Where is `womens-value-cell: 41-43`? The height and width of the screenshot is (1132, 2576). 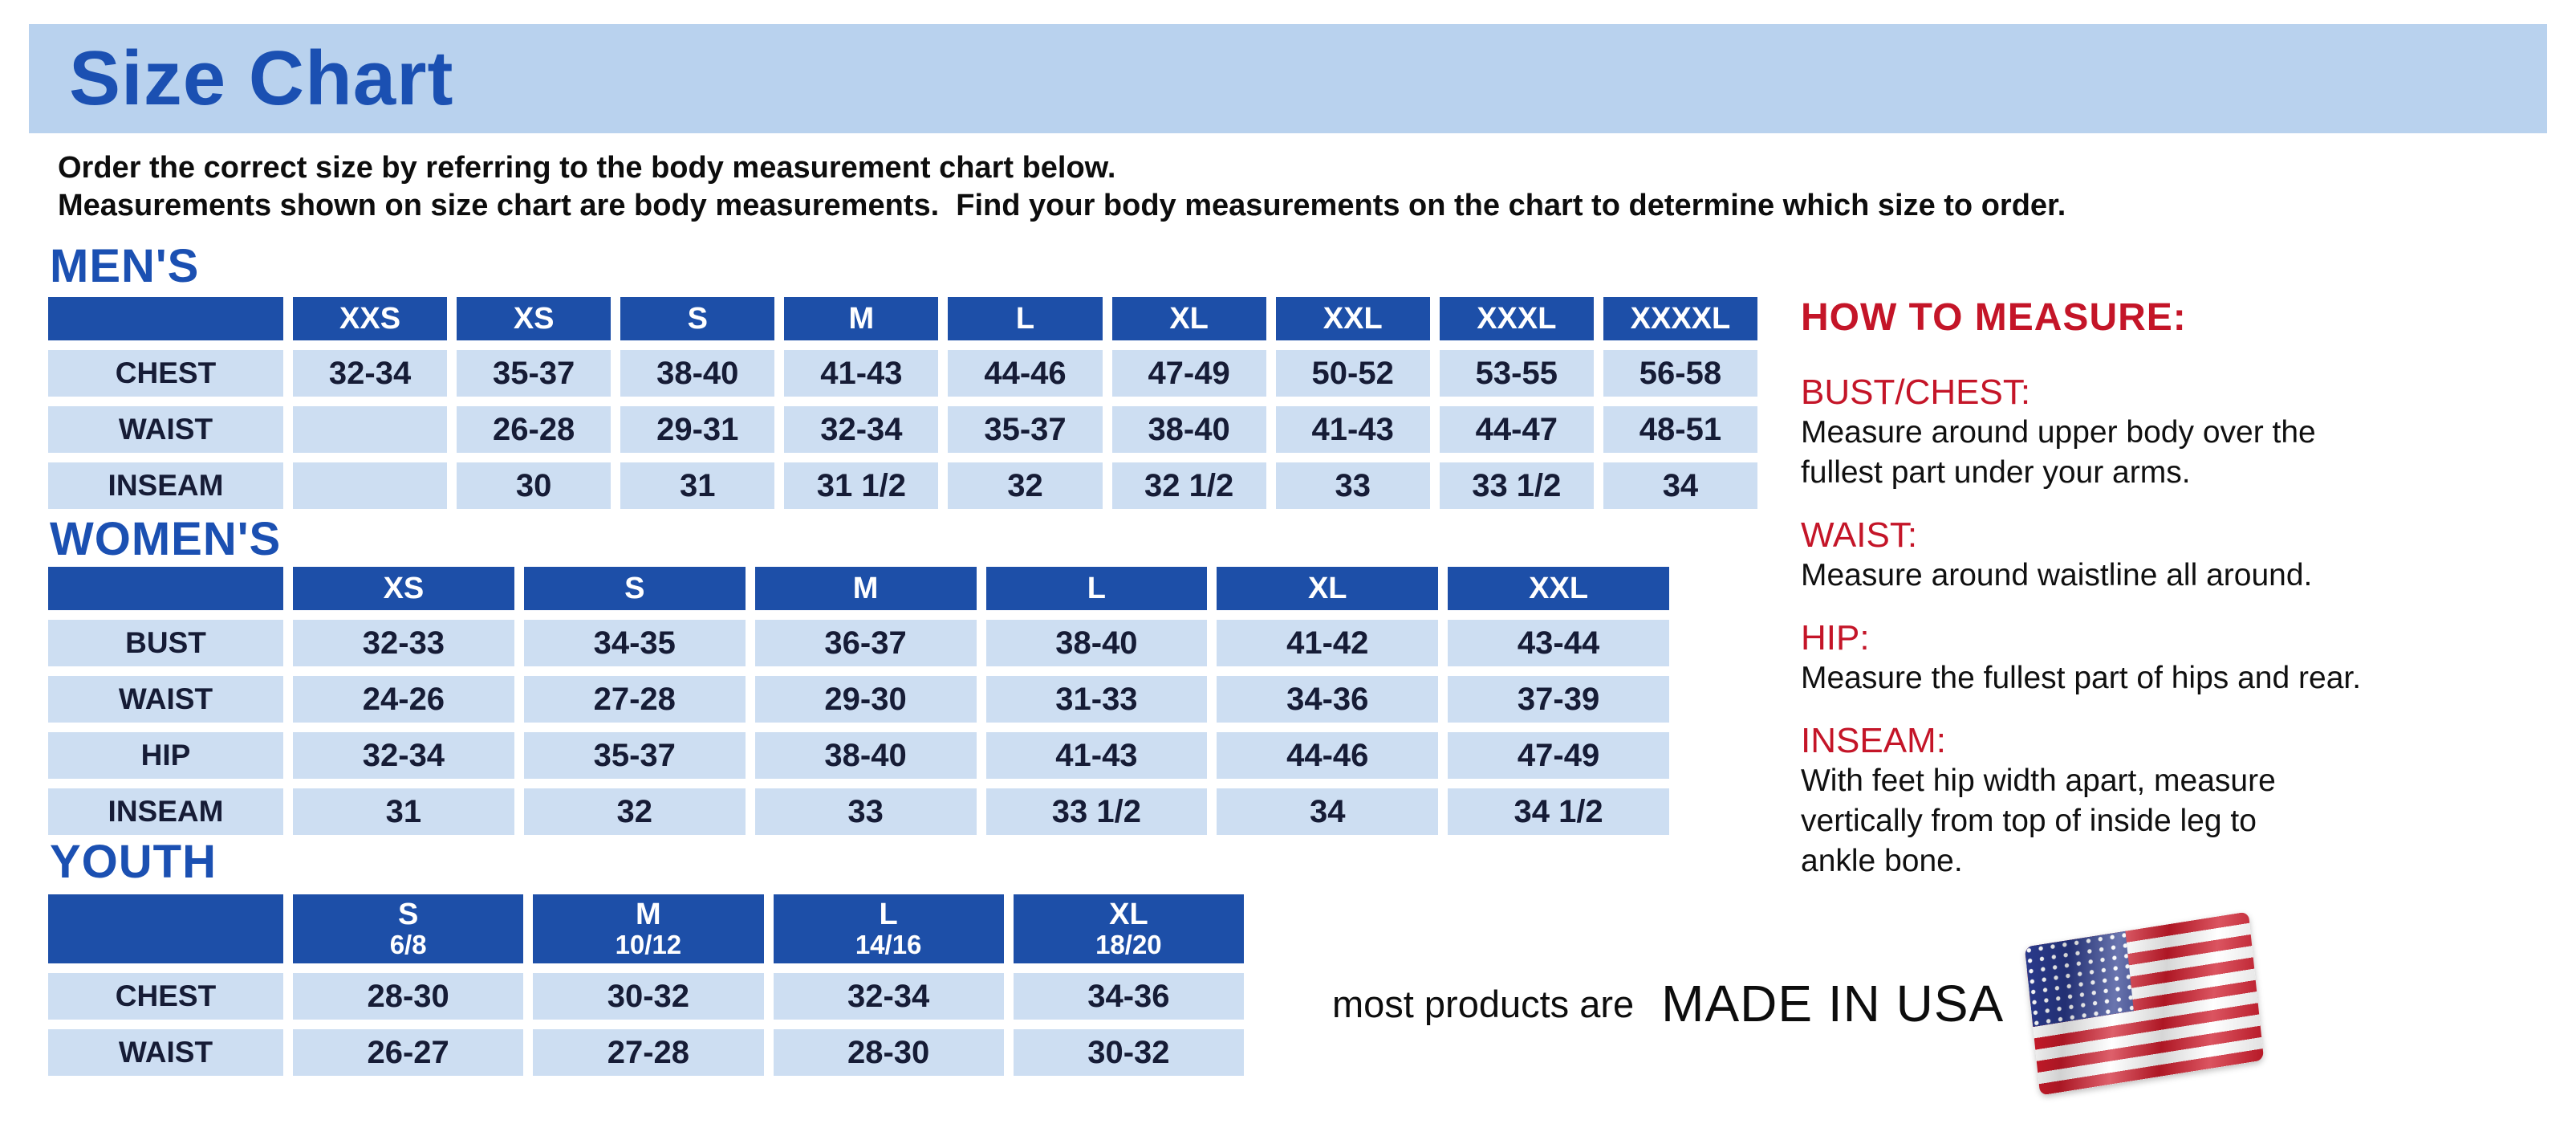
womens-value-cell: 41-43 is located at coordinates (1096, 756).